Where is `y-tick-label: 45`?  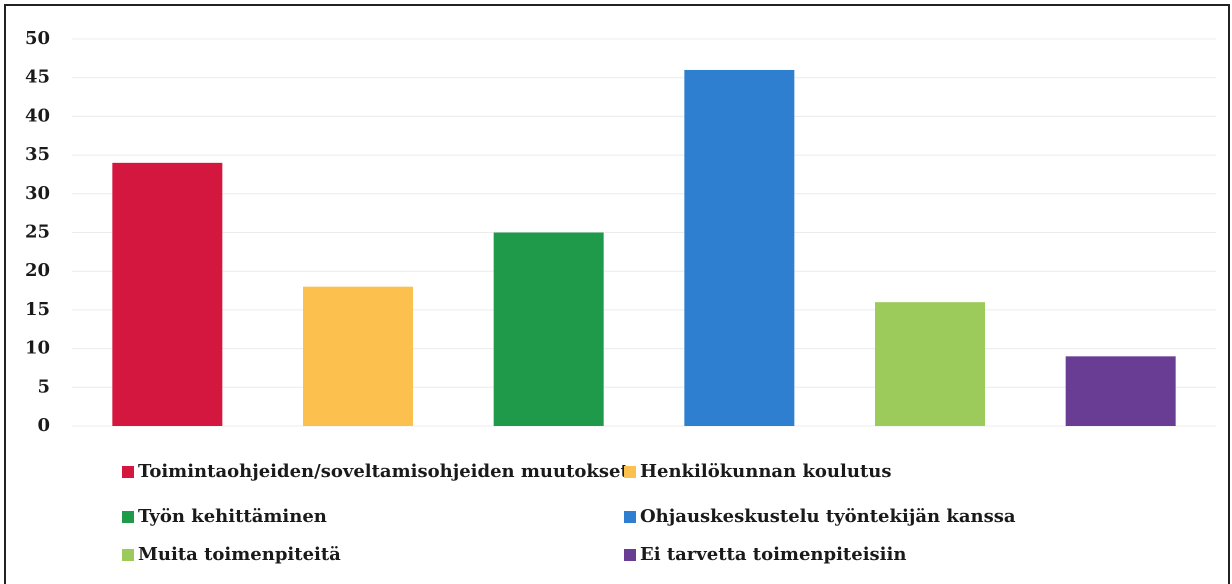 y-tick-label: 45 is located at coordinates (37, 77).